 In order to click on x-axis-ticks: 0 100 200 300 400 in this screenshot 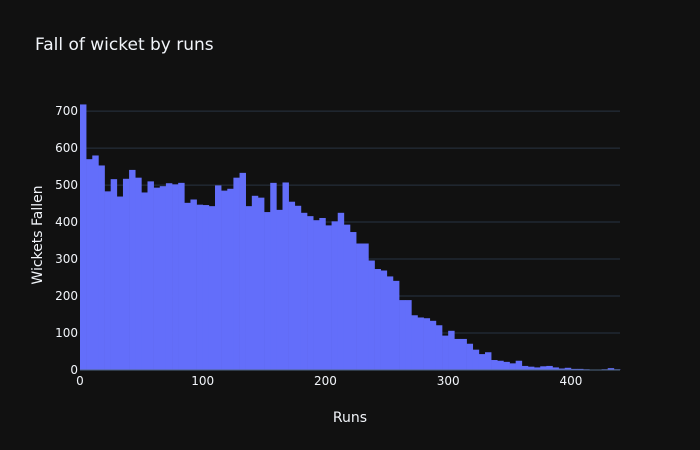, I will do `click(329, 381)`.